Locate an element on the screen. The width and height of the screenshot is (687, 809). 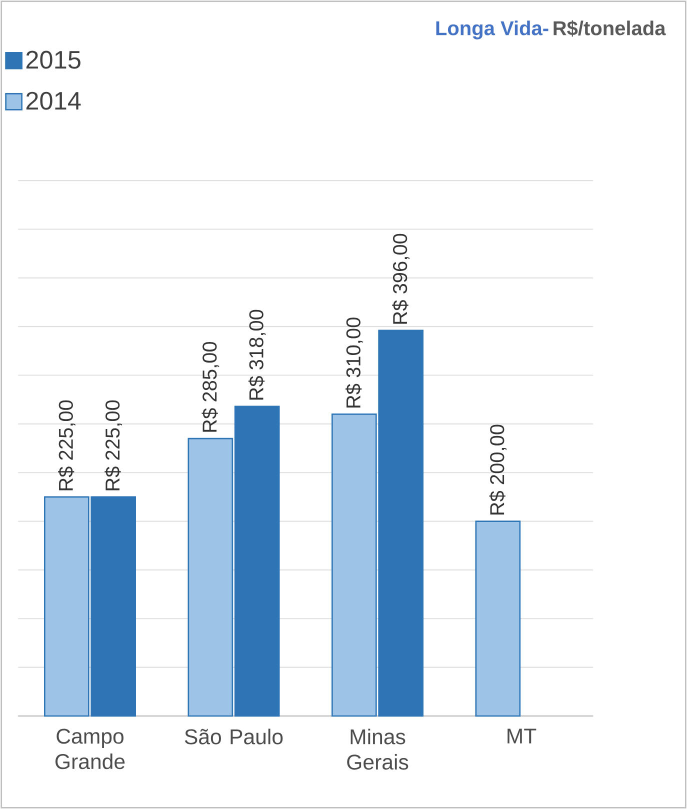
data-label: R$ 396,00 is located at coordinates (401, 279).